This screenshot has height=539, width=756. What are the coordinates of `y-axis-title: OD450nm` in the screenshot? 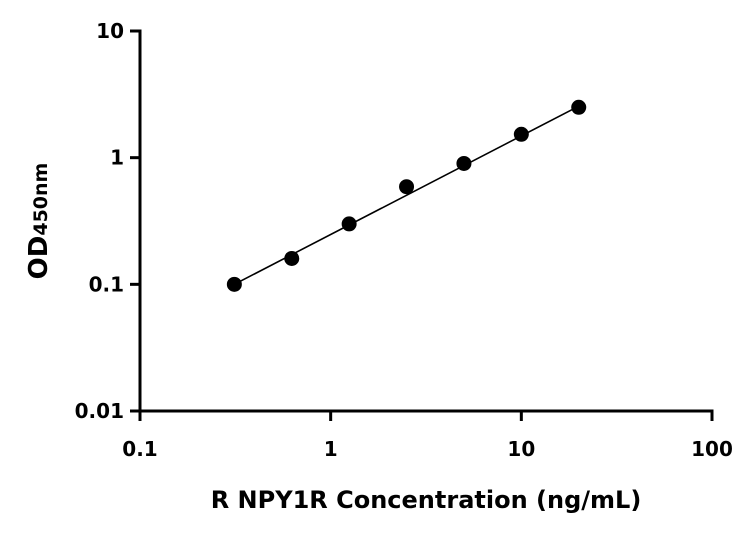 It's located at (39, 221).